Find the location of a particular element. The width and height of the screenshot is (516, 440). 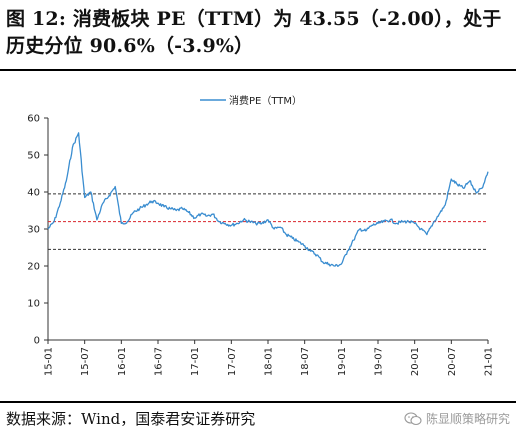

y-tick-label: 20 is located at coordinates (33, 267).